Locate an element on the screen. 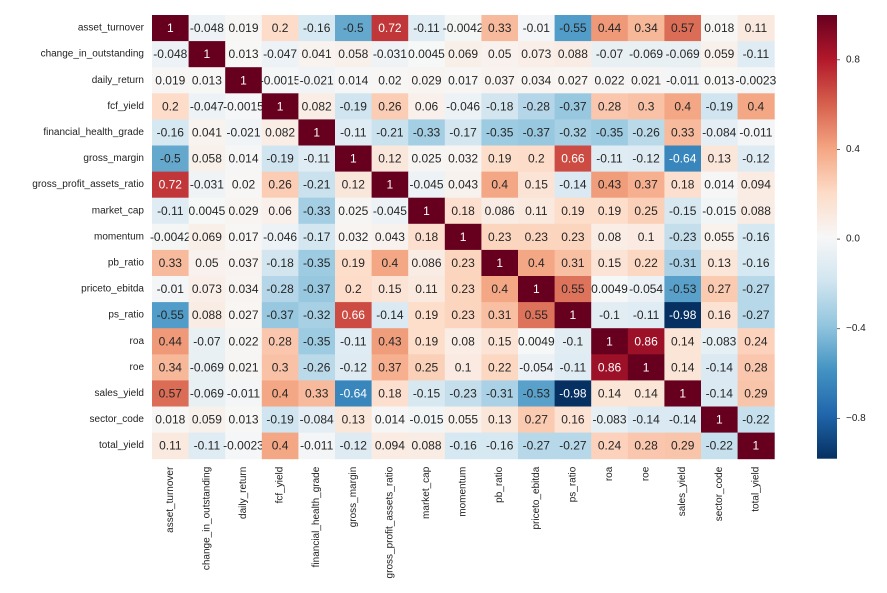 This screenshot has height=593, width=887. cell-value-label: 0.073 is located at coordinates (536, 54).